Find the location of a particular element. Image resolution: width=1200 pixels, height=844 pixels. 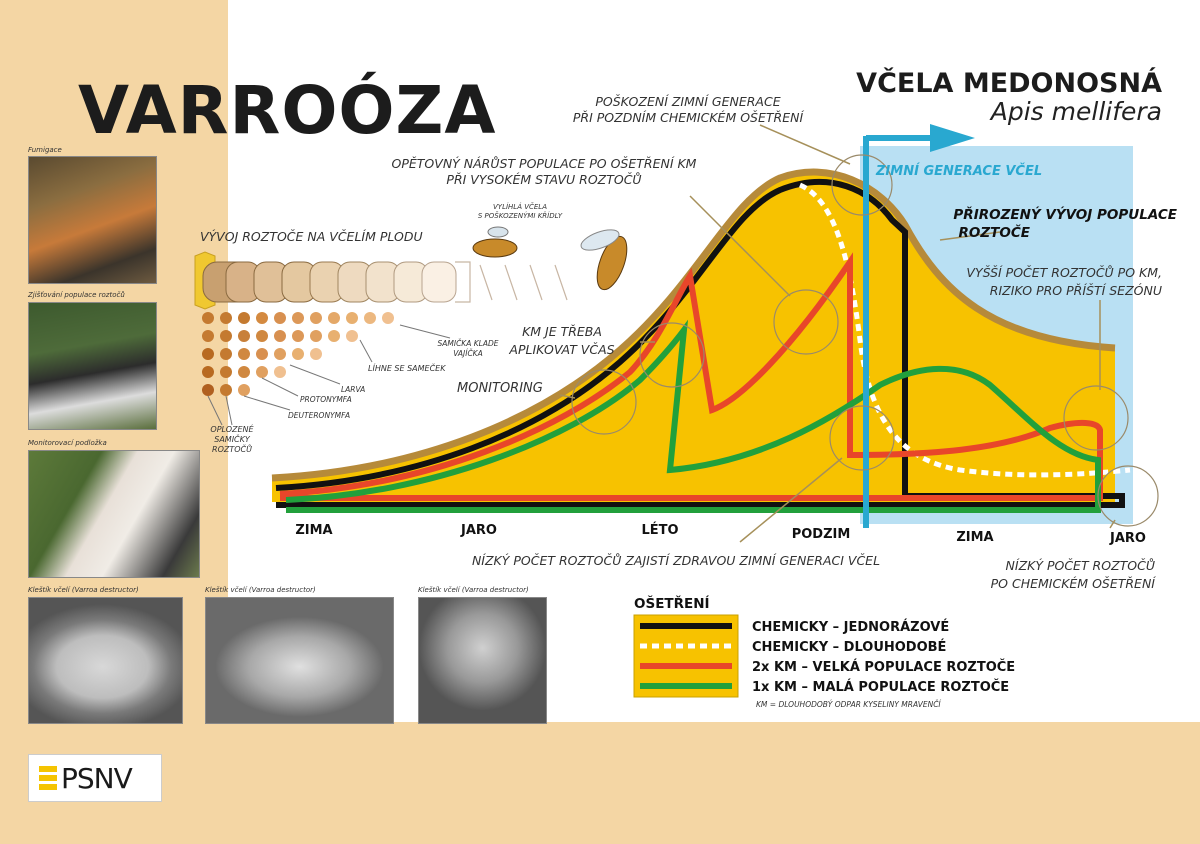

photo-fumigace is located at coordinates (92, 220).